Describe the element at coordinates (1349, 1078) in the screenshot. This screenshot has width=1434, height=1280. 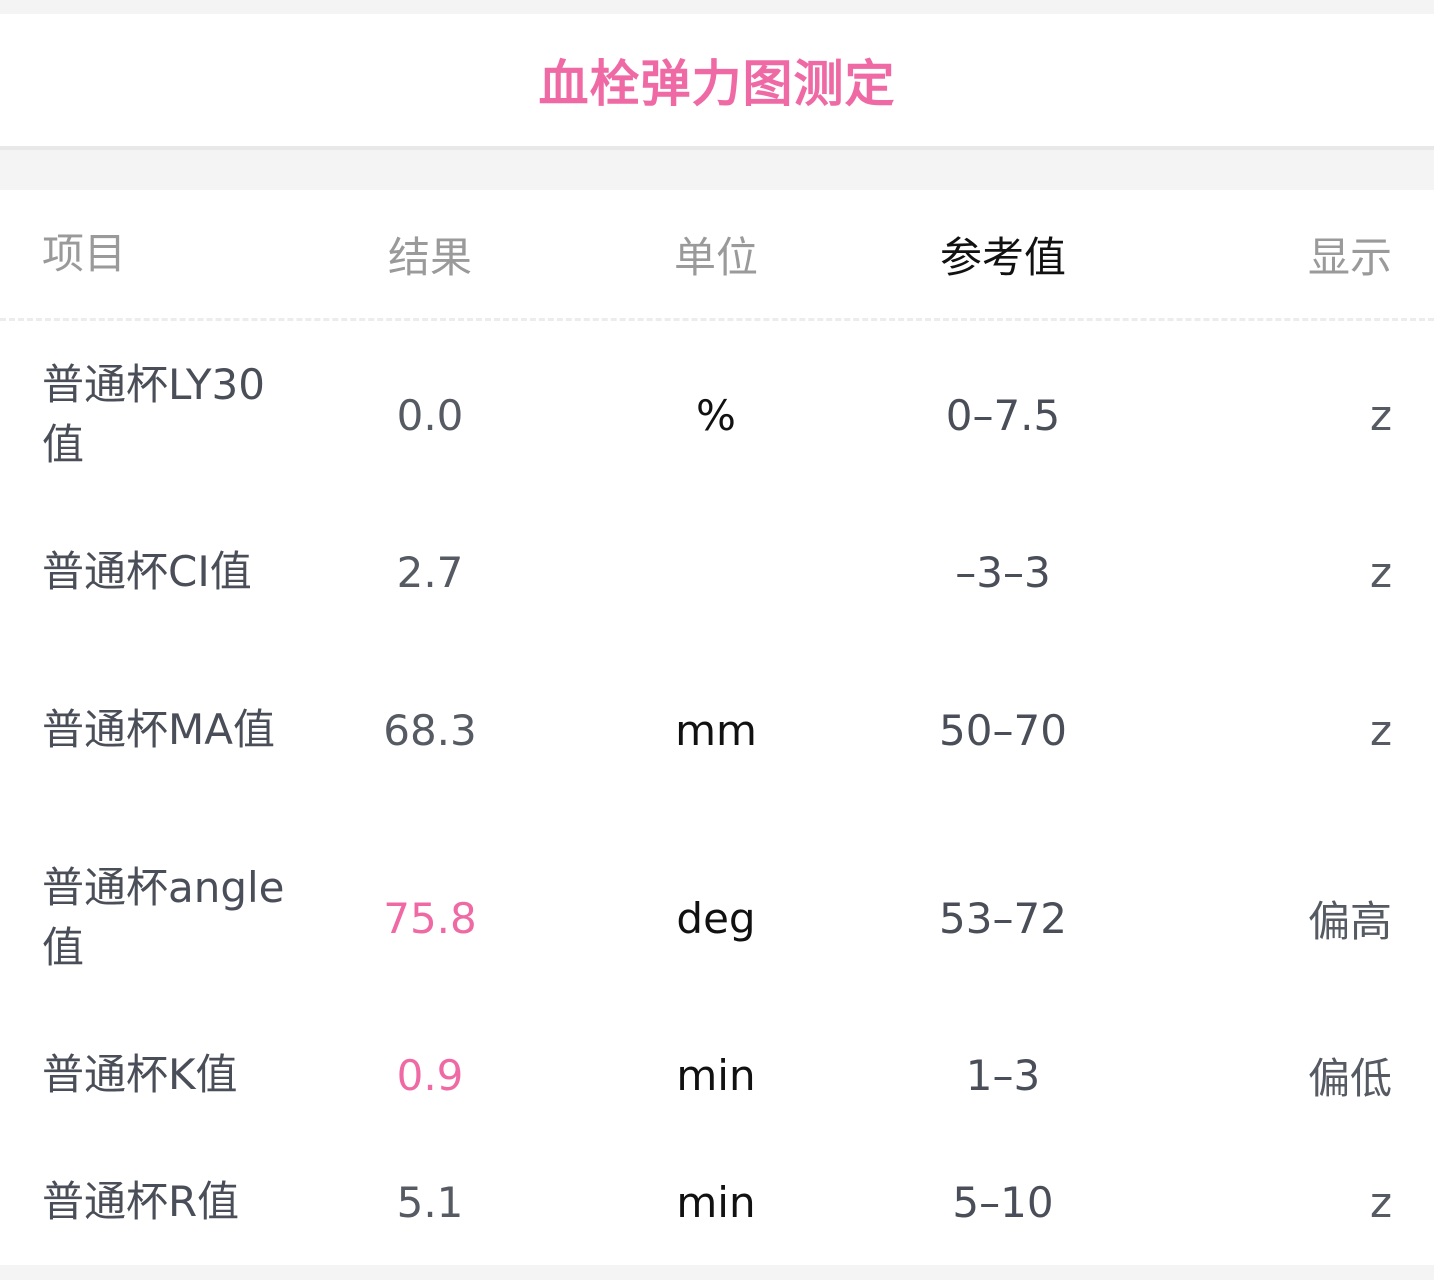
I see `display-value: 偏低` at that location.